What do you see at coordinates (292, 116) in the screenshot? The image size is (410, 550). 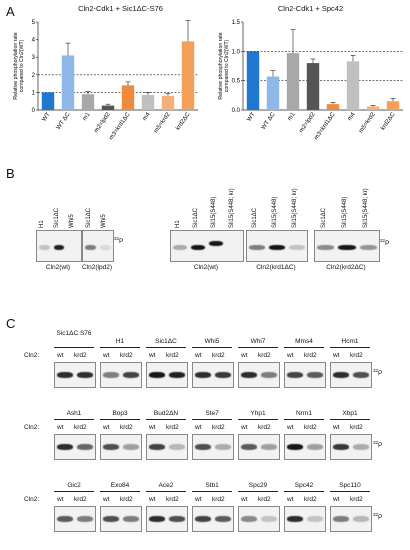 I see `chart2-xtick-label-2: m1` at bounding box center [292, 116].